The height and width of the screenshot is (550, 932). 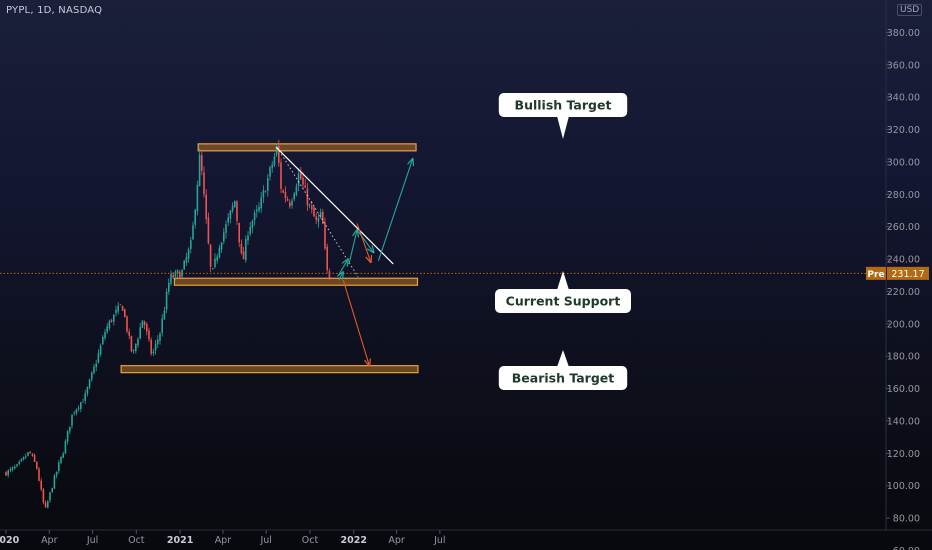 I want to click on callout-text: Current Support, so click(x=563, y=301).